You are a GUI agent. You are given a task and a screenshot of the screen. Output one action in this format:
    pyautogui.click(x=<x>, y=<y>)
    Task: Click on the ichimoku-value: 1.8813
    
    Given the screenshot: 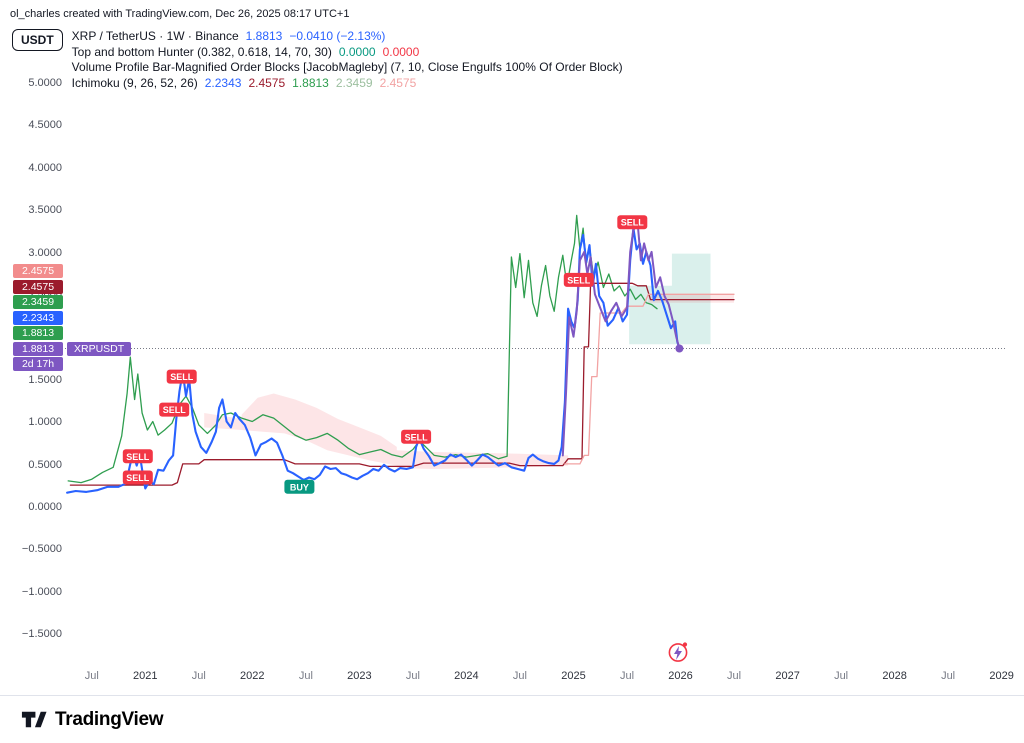 What is the action you would take?
    pyautogui.click(x=310, y=82)
    